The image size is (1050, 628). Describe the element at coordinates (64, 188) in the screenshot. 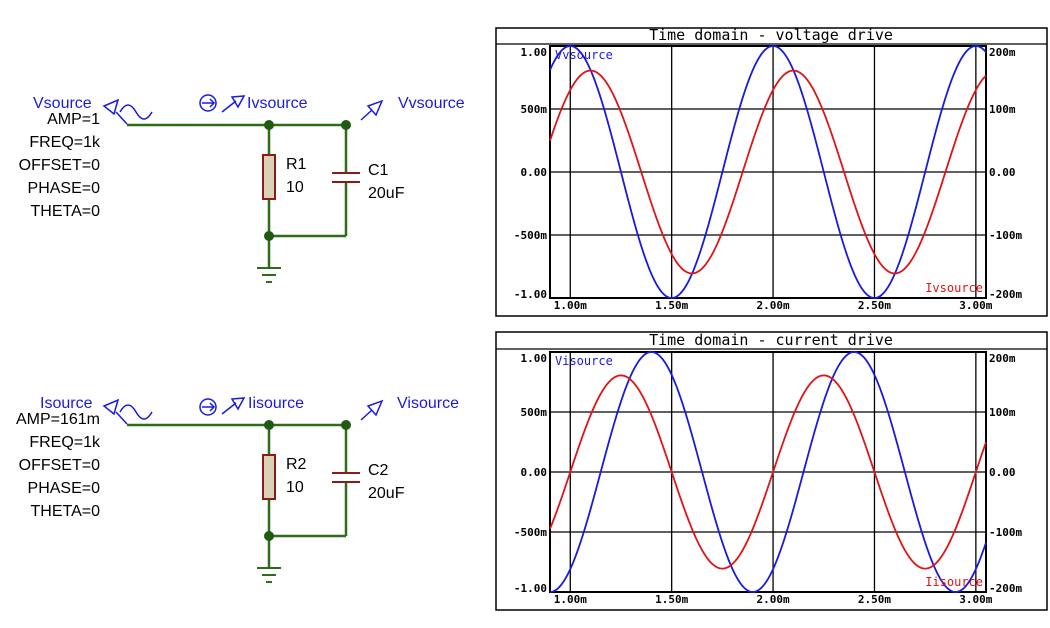

I see `source-param-1-3: PHASE=0` at that location.